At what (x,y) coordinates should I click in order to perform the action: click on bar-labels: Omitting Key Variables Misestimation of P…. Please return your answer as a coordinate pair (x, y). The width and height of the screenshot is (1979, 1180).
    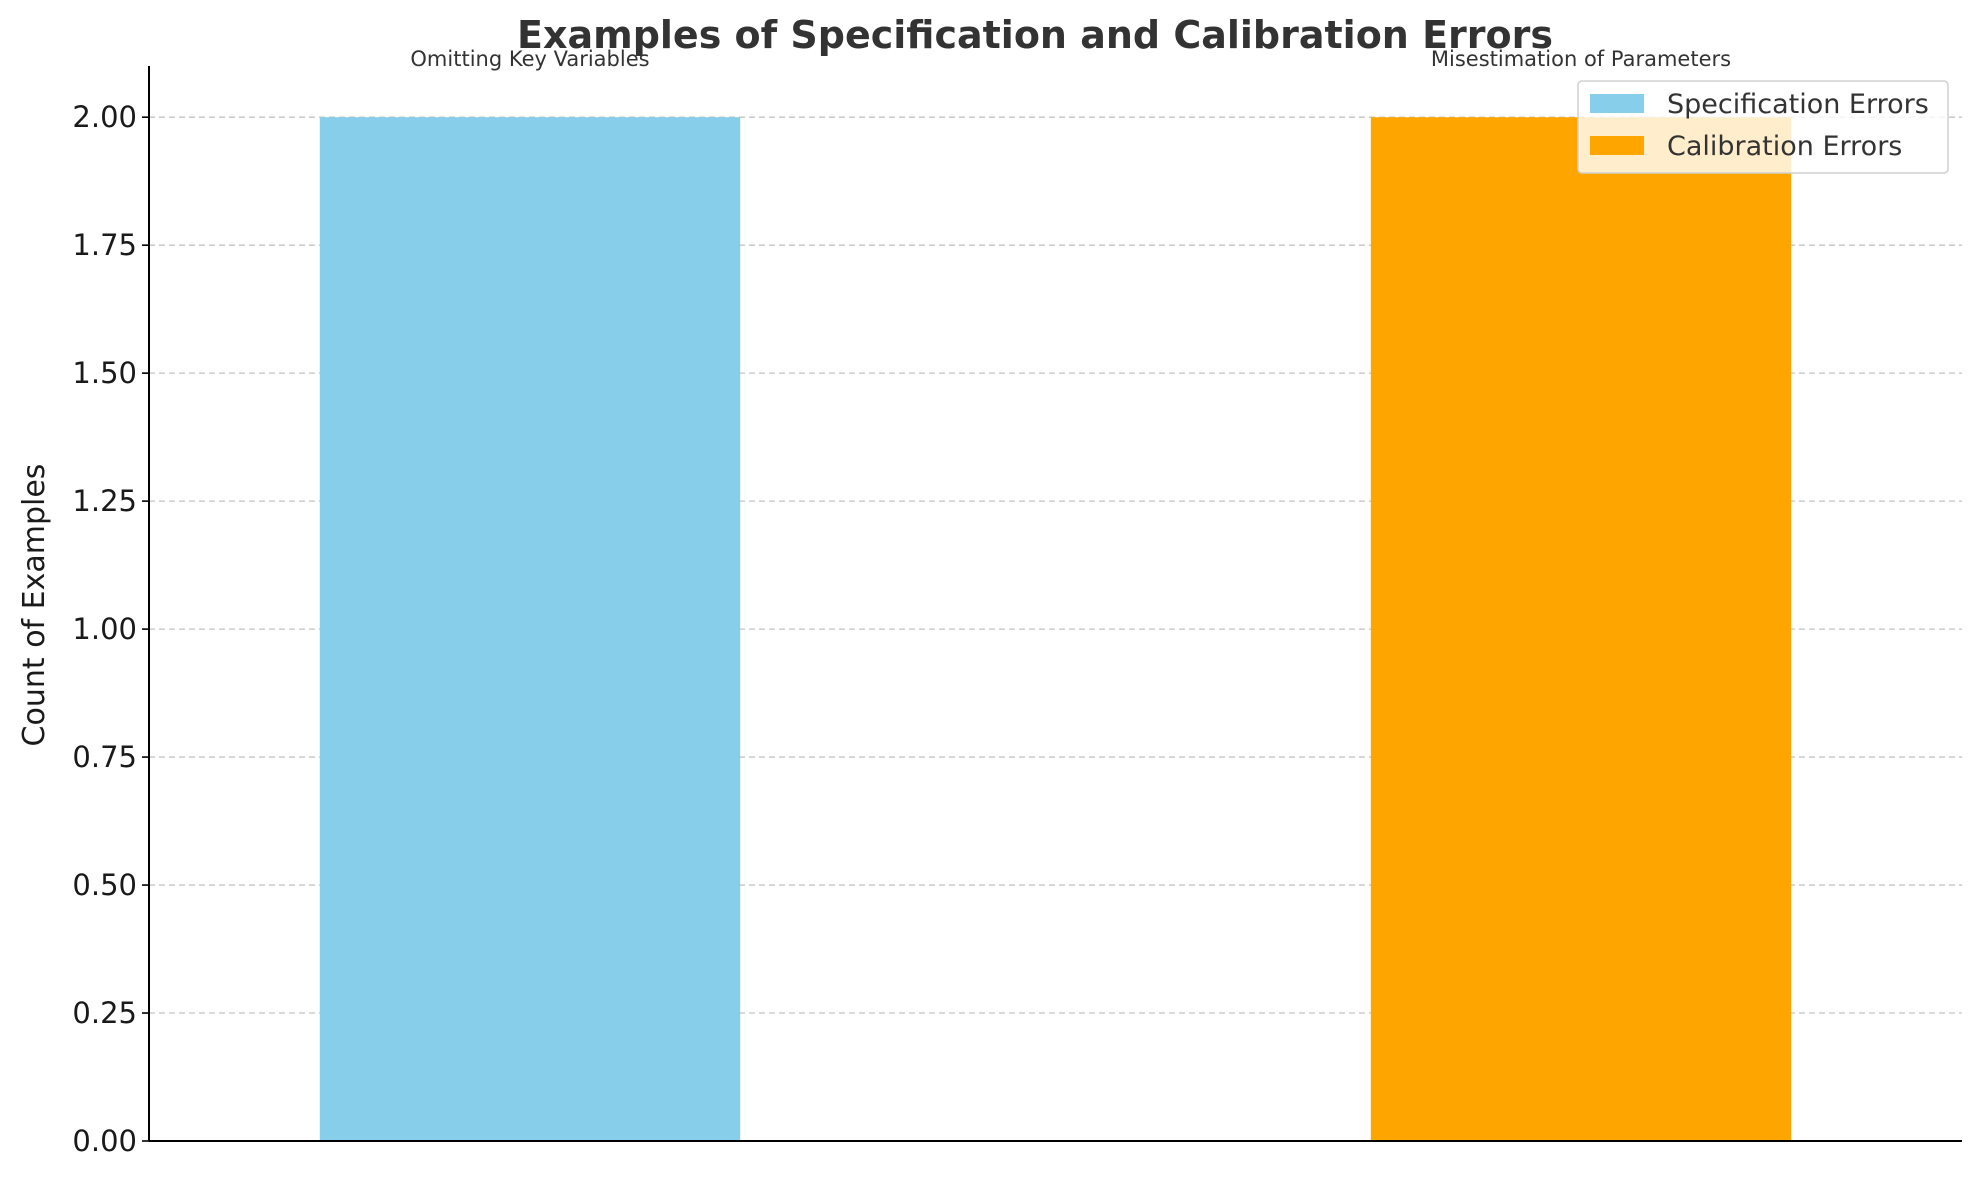
    Looking at the image, I should click on (1070, 59).